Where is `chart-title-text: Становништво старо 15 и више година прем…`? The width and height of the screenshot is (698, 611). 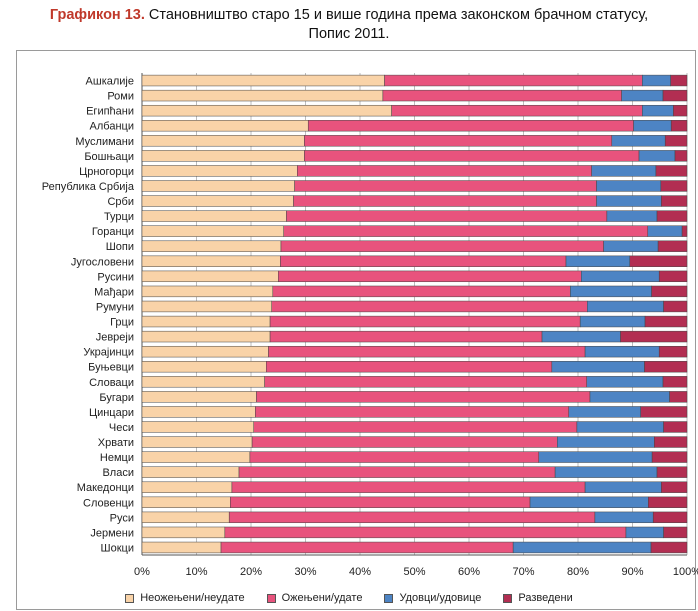 chart-title-text: Становништво старо 15 и више година прем… is located at coordinates (398, 15).